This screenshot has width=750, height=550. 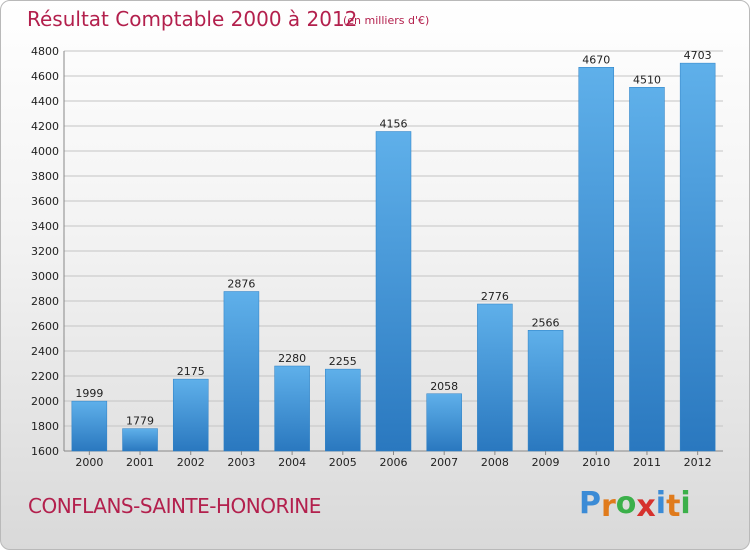 I want to click on y-tick-label: 3600, so click(x=45, y=201).